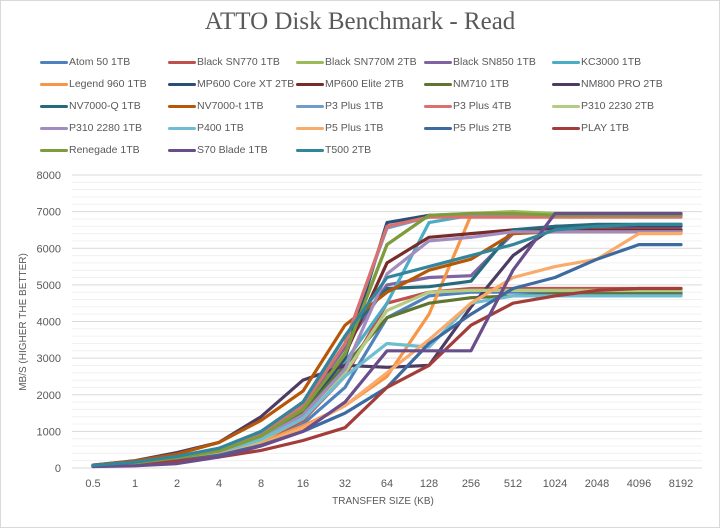  What do you see at coordinates (354, 106) in the screenshot?
I see `legend-label: P3 Plus 1TB` at bounding box center [354, 106].